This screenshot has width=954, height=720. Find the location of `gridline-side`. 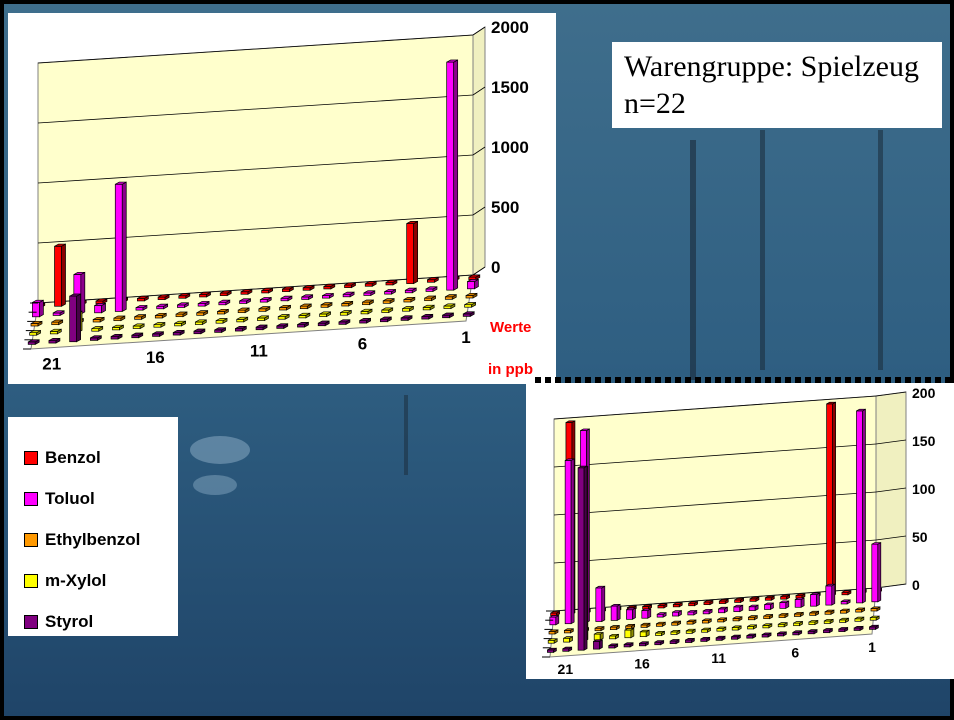

gridline-side is located at coordinates (479, 271).